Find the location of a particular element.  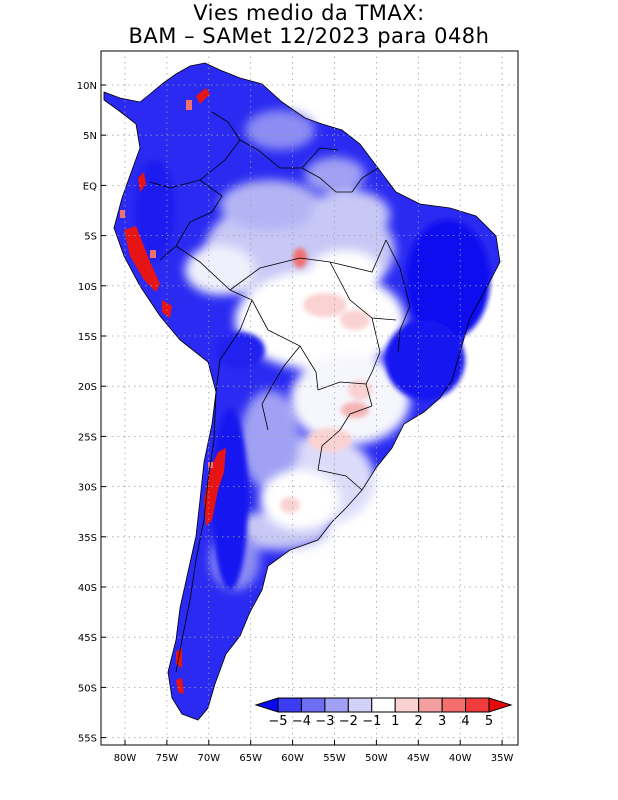

lat-tick-label: 50S is located at coordinates (87, 688).